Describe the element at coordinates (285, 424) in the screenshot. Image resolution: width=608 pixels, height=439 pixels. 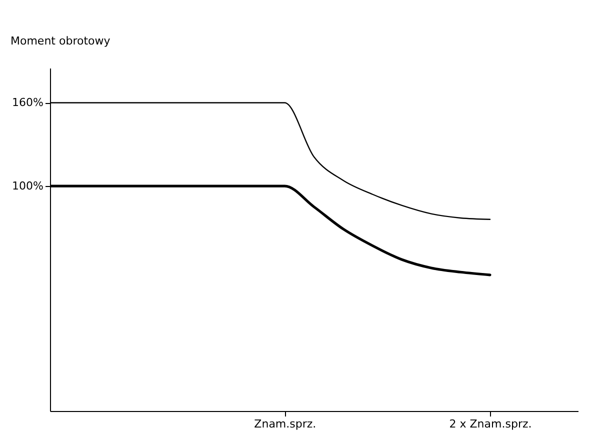
I see `x-tick-label: Znam.sprz.` at that location.